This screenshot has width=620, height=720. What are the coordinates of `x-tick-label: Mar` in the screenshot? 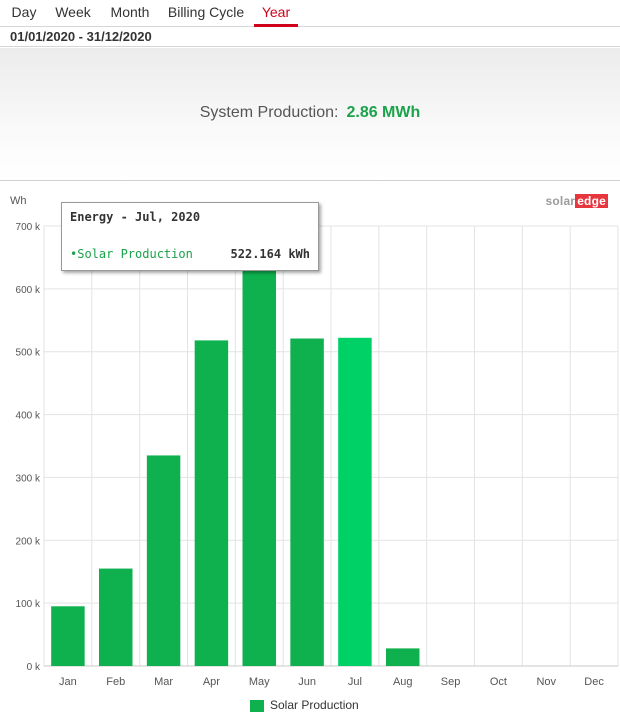 It's located at (163, 682).